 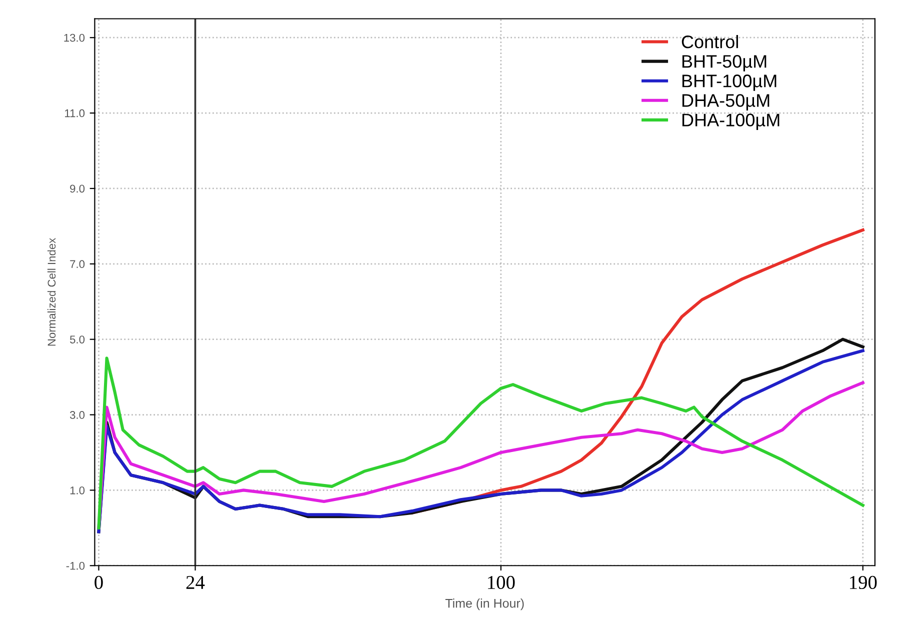 I want to click on legend-label: DHA-50µM, so click(x=726, y=102).